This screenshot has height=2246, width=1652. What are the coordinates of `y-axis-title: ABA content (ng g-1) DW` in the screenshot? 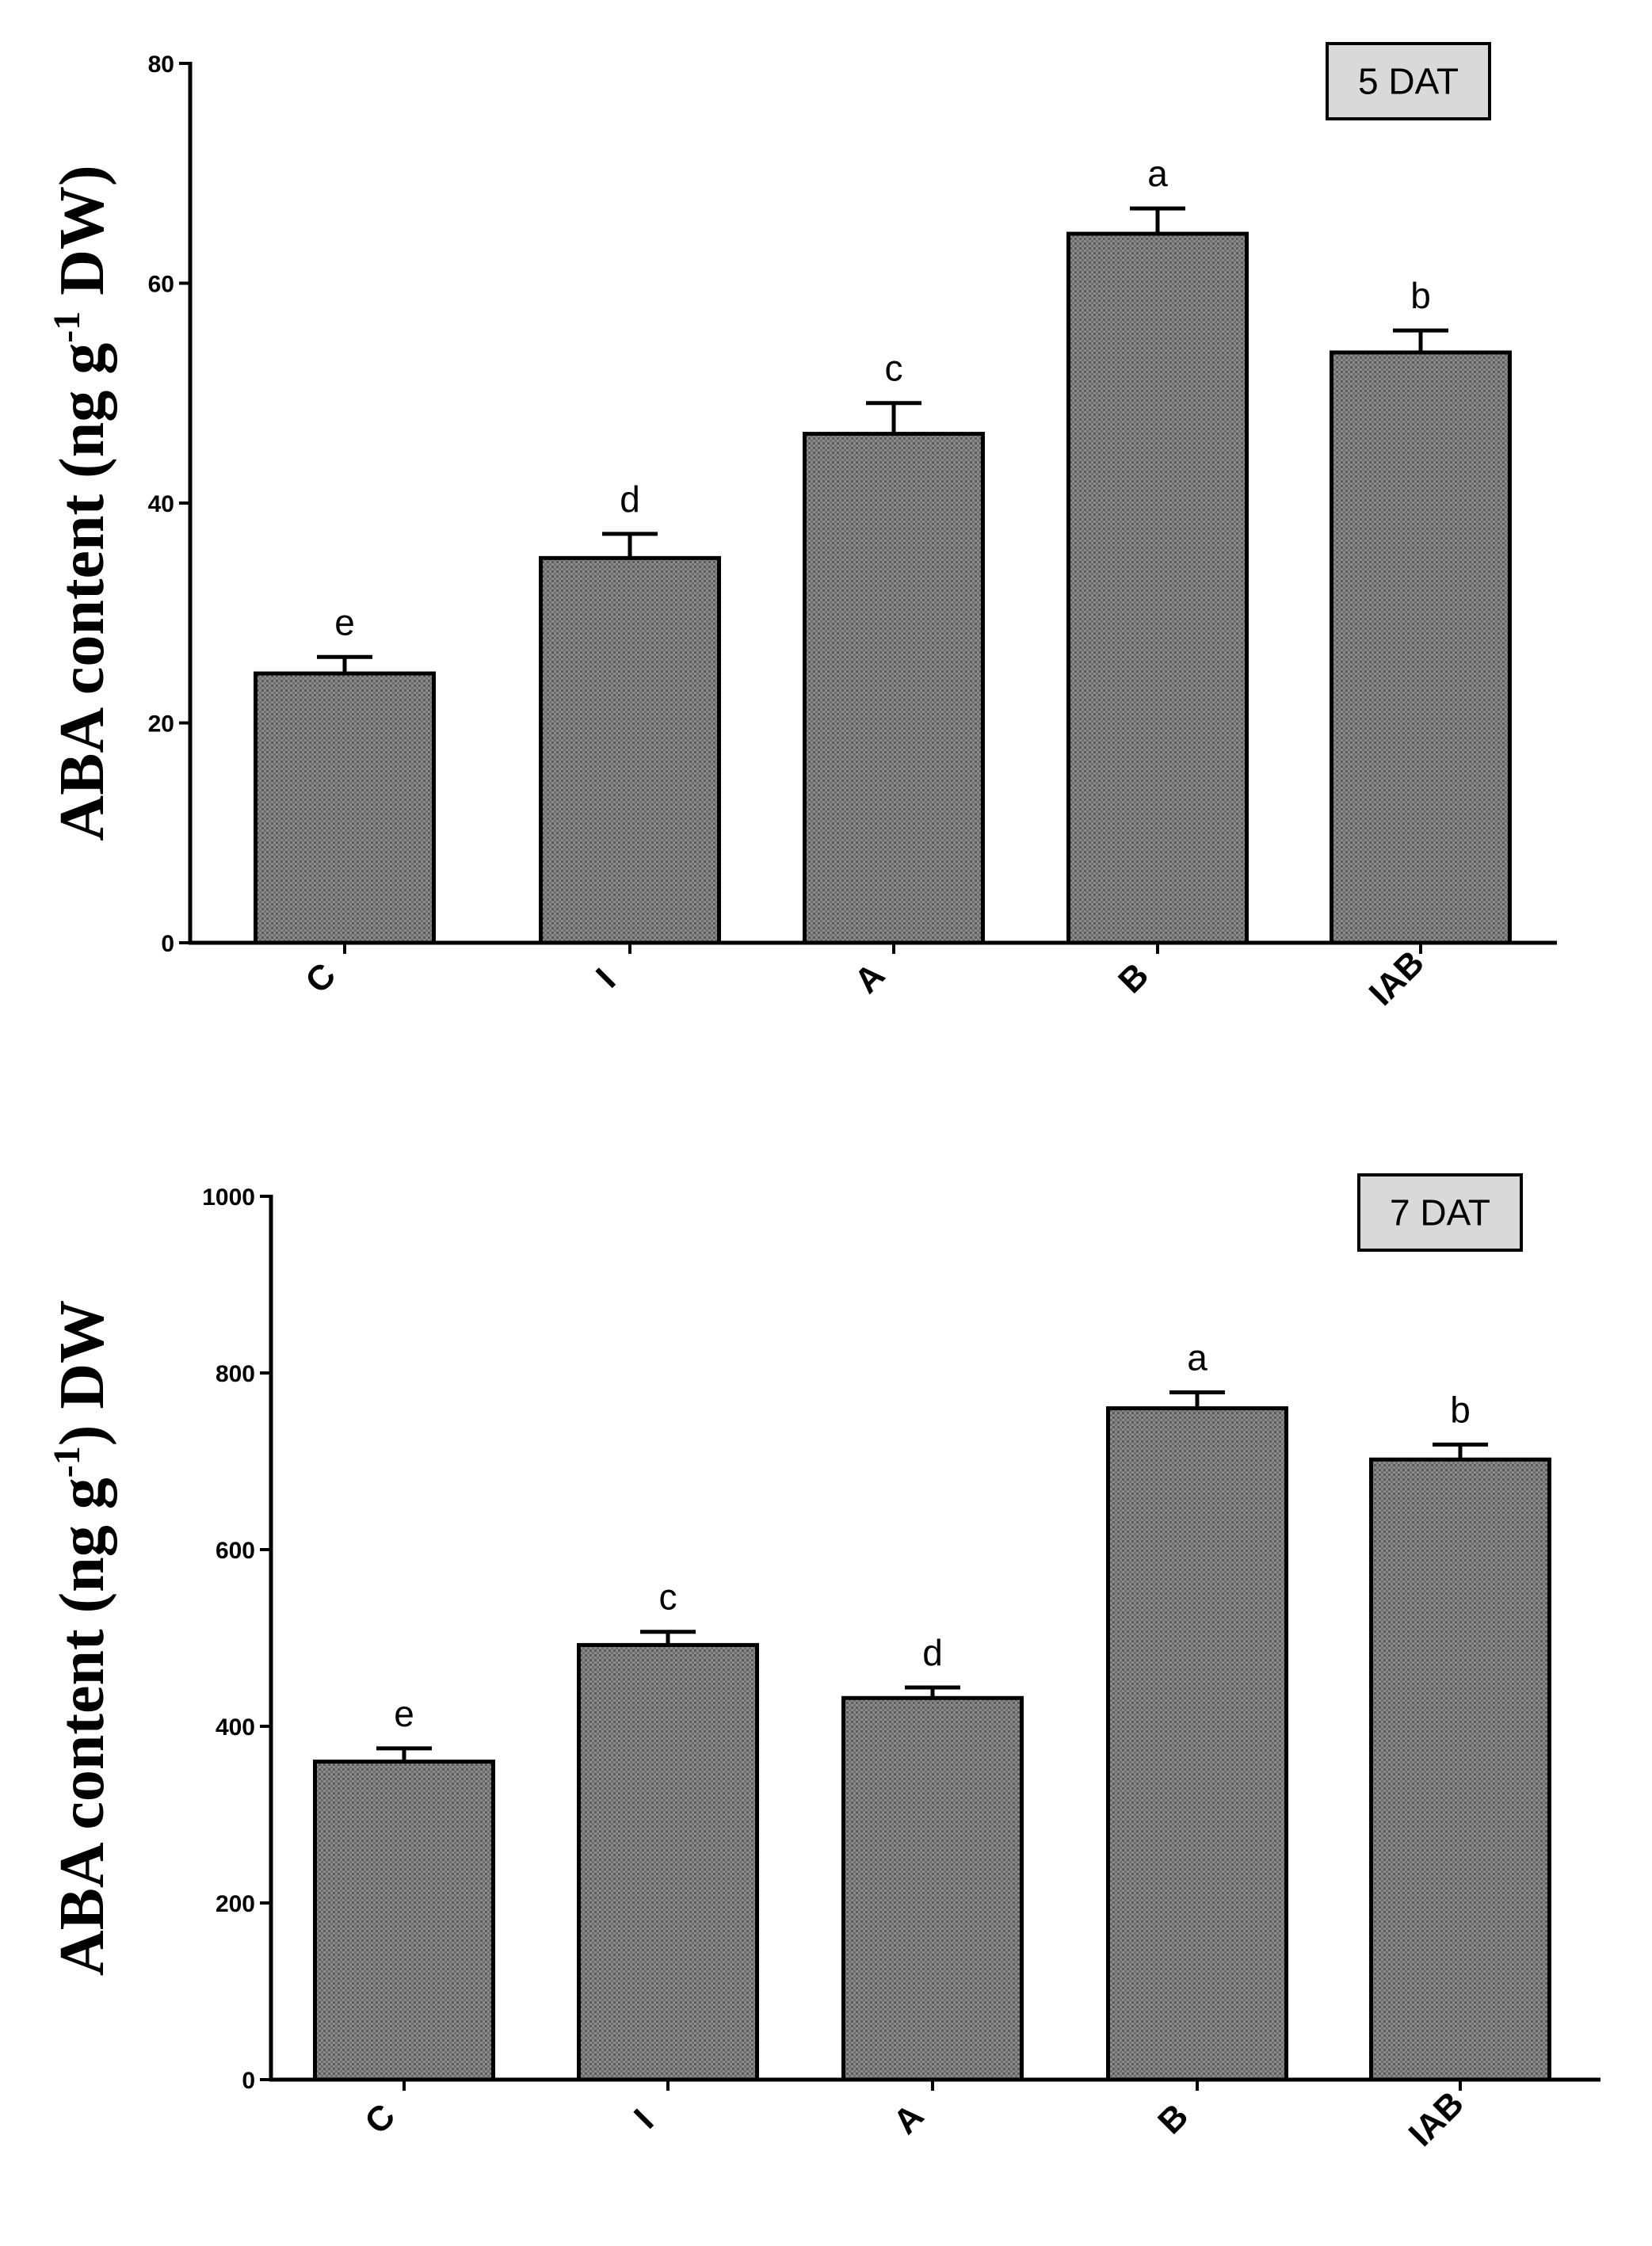 It's located at (81, 1638).